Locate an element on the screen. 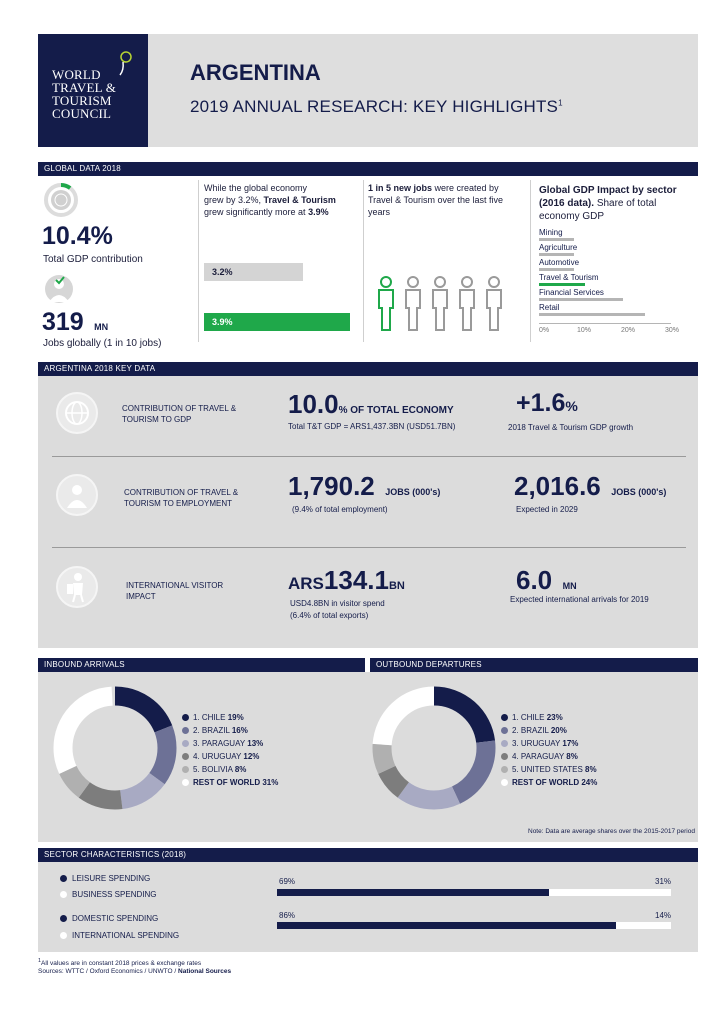  legend-value: 17% is located at coordinates (570, 743).